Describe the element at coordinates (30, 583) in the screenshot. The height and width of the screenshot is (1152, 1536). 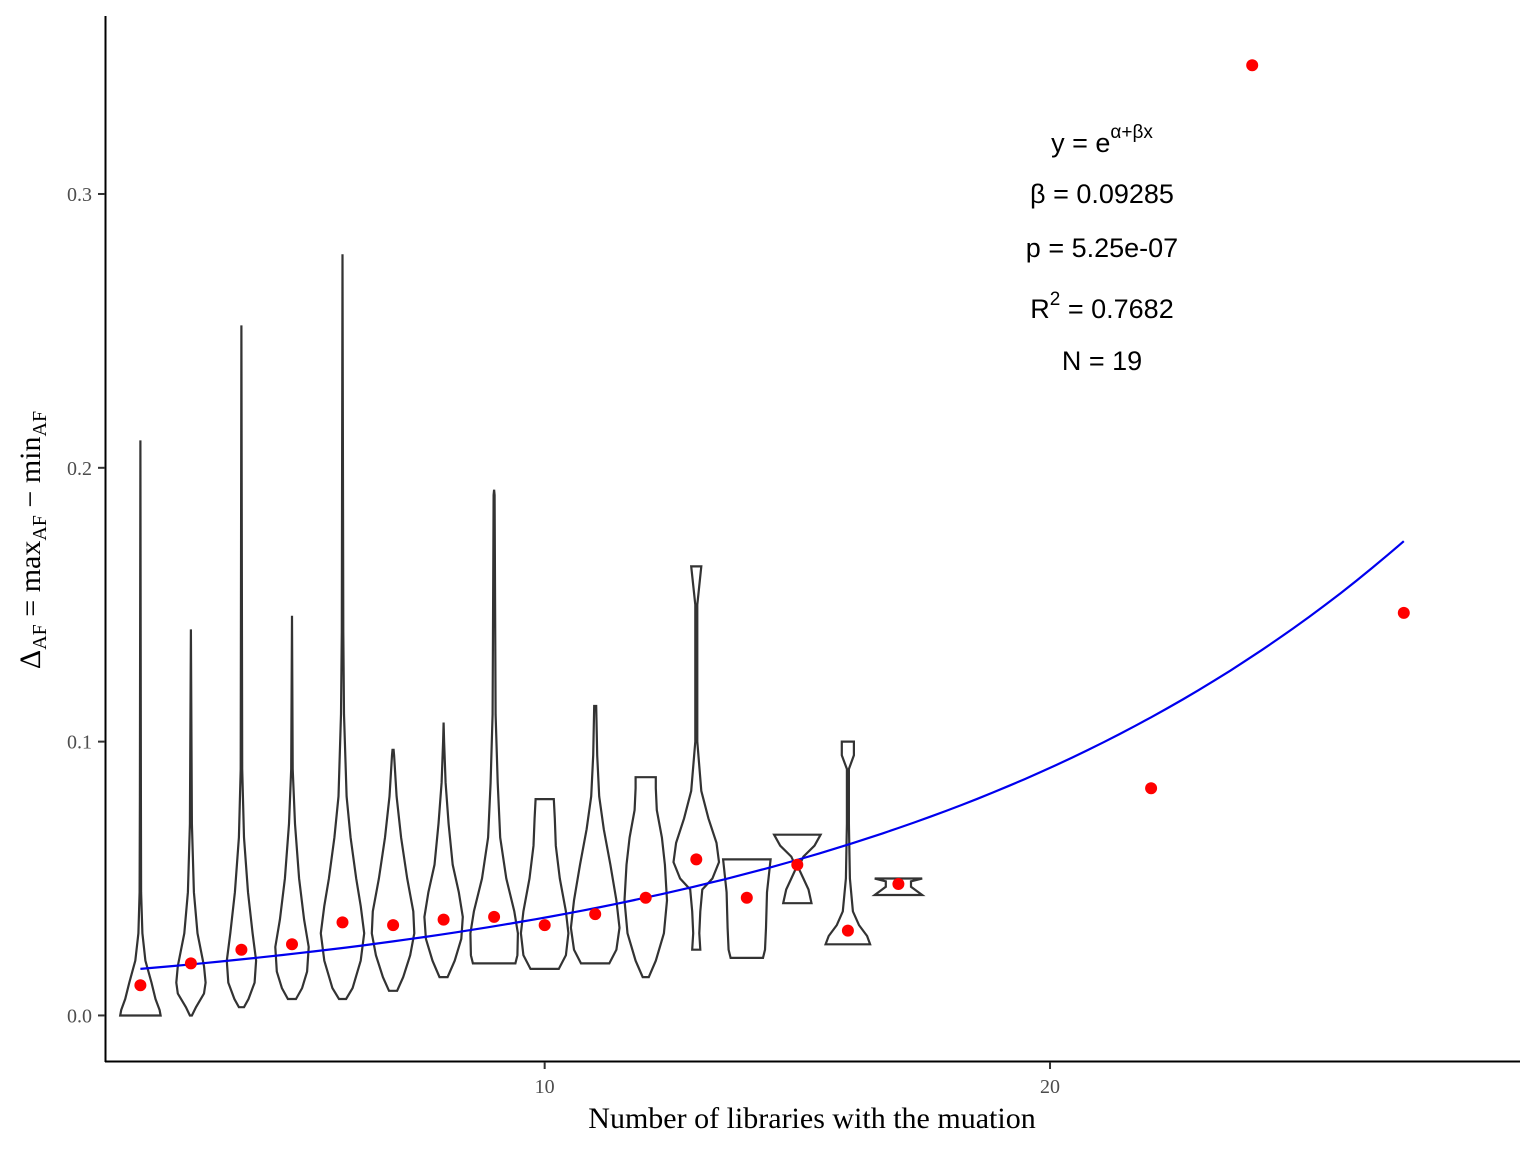
I see `y-title-eq: = max` at that location.